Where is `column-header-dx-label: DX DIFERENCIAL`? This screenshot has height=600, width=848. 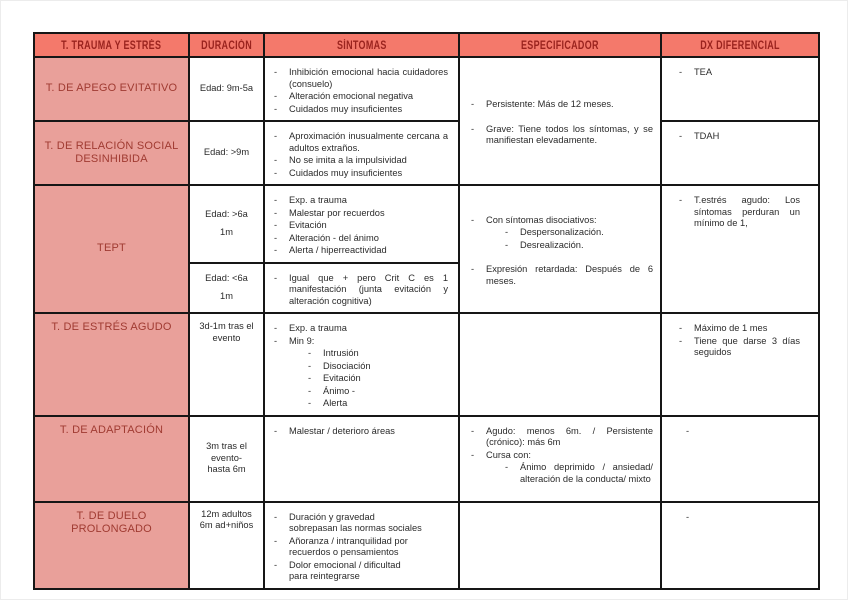 column-header-dx-label: DX DIFERENCIAL is located at coordinates (740, 46).